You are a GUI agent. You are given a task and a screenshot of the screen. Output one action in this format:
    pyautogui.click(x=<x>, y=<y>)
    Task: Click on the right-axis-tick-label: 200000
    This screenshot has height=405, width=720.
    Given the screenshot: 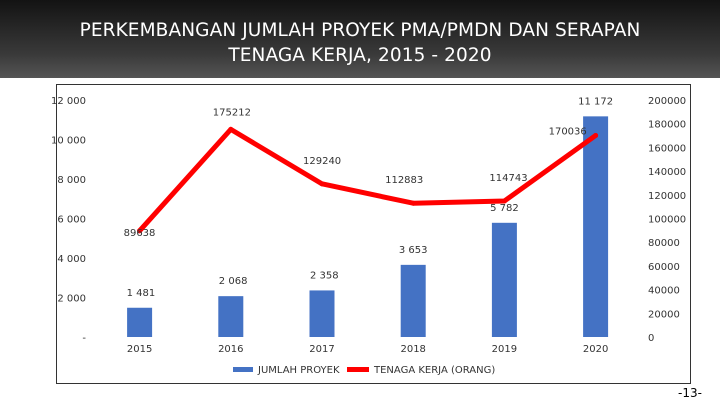 What is the action you would take?
    pyautogui.click(x=667, y=101)
    